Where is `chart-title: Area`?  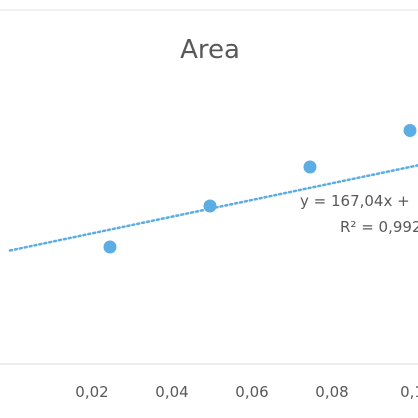 chart-title: Area is located at coordinates (210, 50).